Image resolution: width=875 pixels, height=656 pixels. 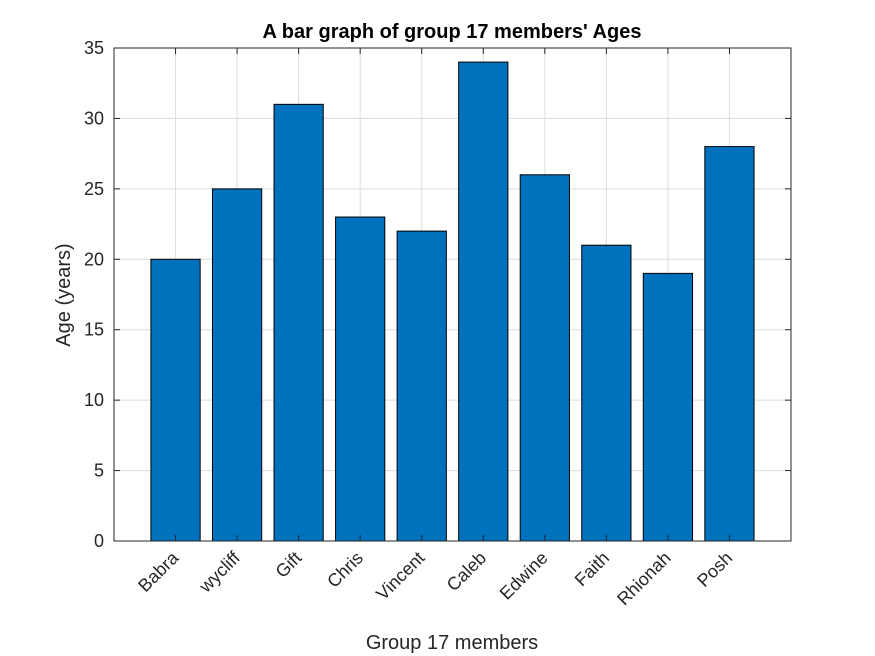 I want to click on y-tick-label: 10, so click(x=94, y=400).